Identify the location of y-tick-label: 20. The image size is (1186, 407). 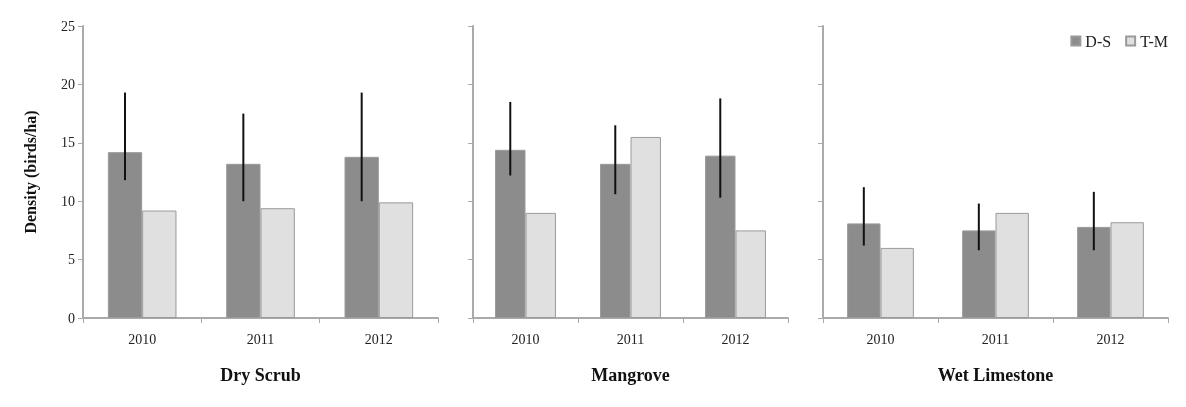
(68, 84).